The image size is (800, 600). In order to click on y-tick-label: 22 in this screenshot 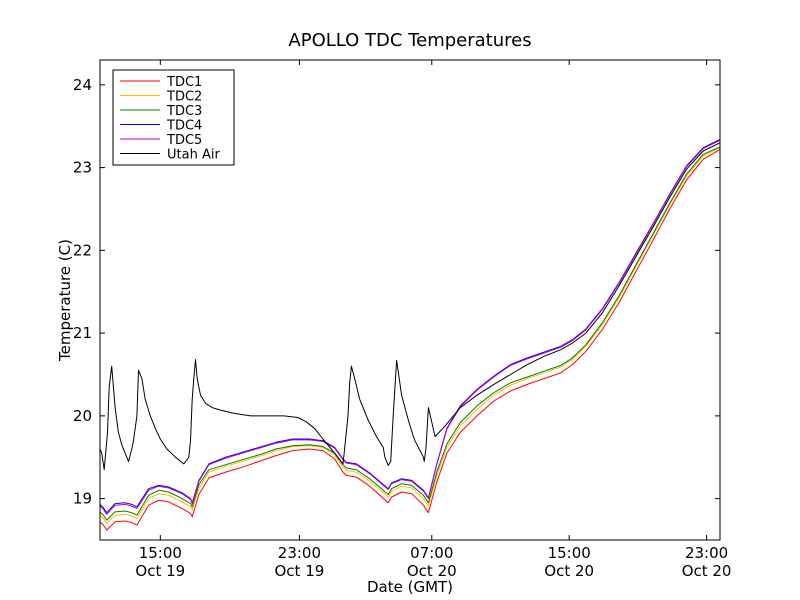, I will do `click(82, 250)`.